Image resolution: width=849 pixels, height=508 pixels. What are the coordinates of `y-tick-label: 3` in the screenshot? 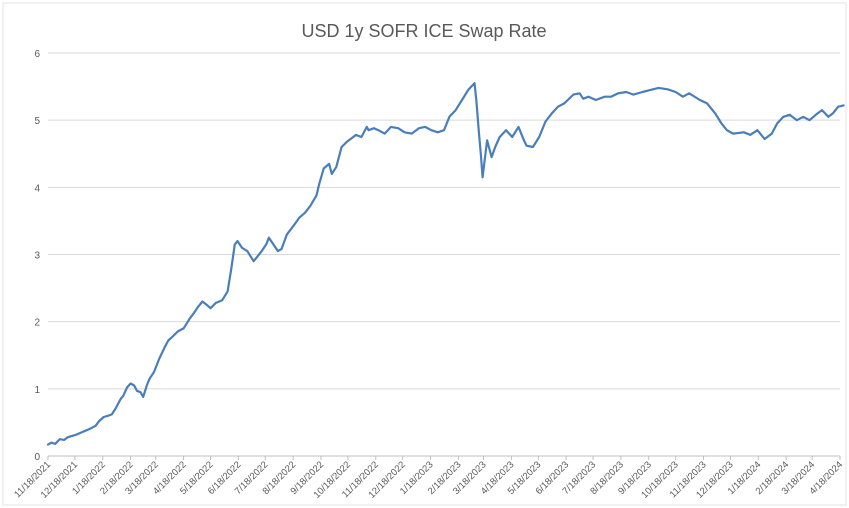 It's located at (37, 256).